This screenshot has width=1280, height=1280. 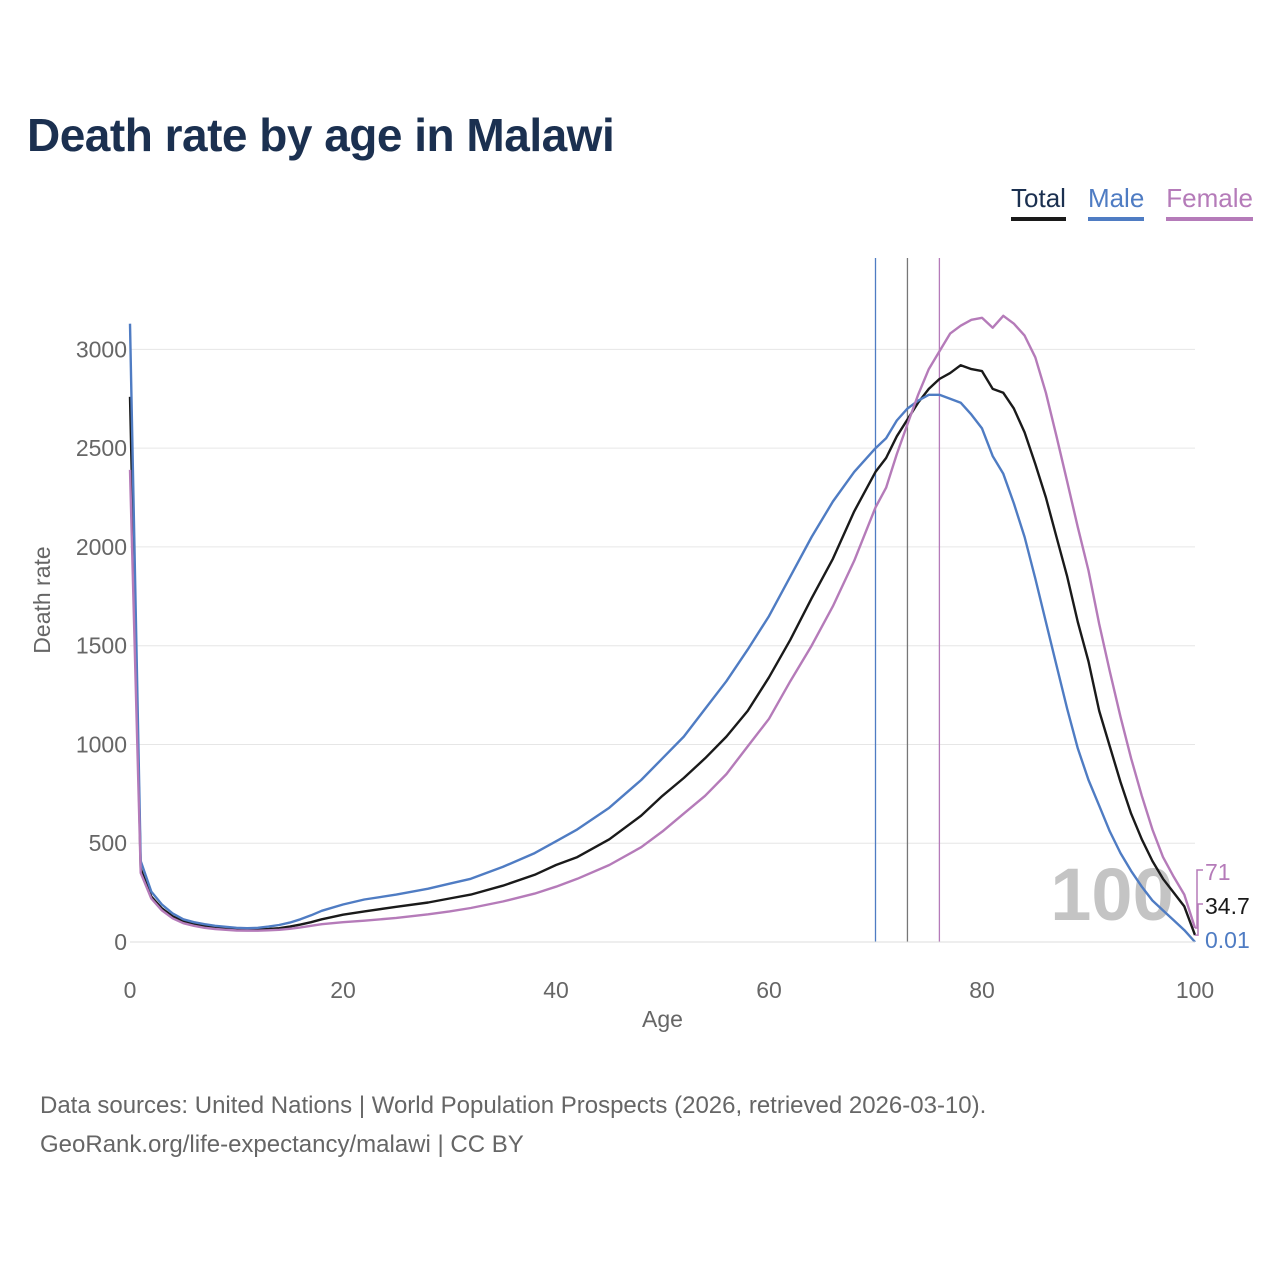 I want to click on x-axis-label: Age, so click(x=662, y=1019).